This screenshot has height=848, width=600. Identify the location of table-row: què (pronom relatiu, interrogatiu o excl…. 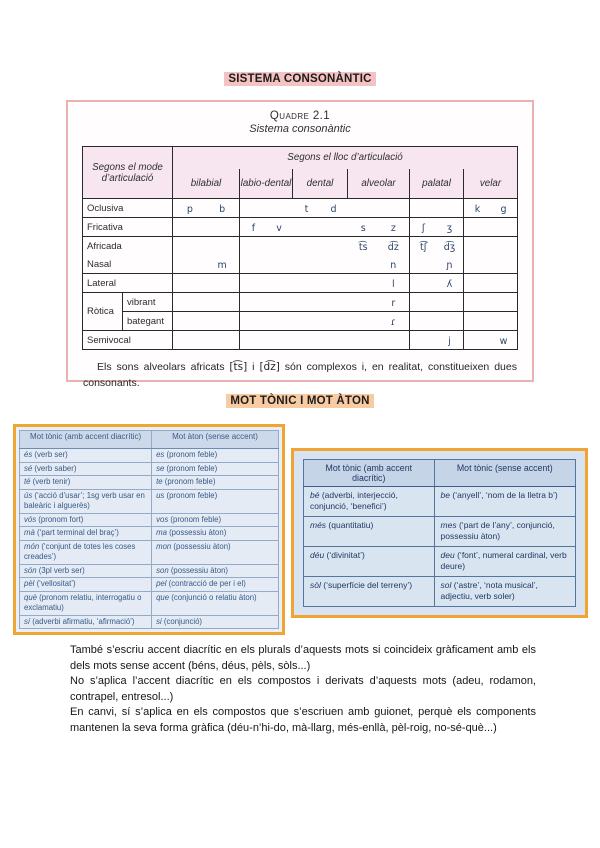
(148, 603).